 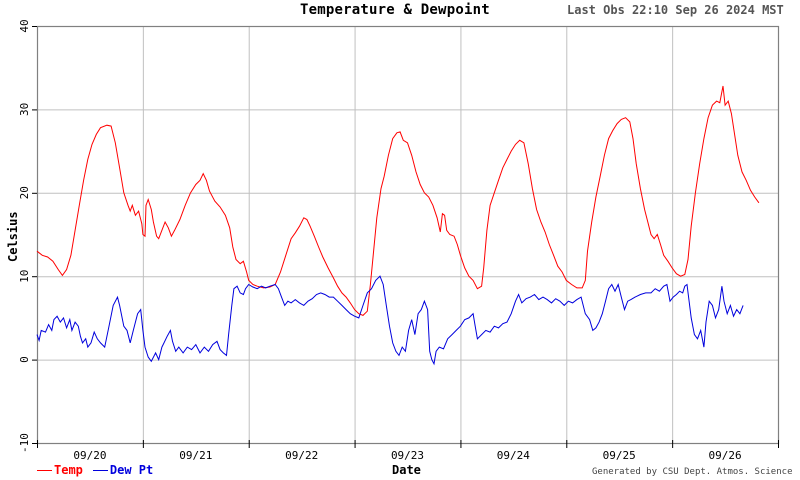 What do you see at coordinates (24, 443) in the screenshot?
I see `y-tick-label: -10` at bounding box center [24, 443].